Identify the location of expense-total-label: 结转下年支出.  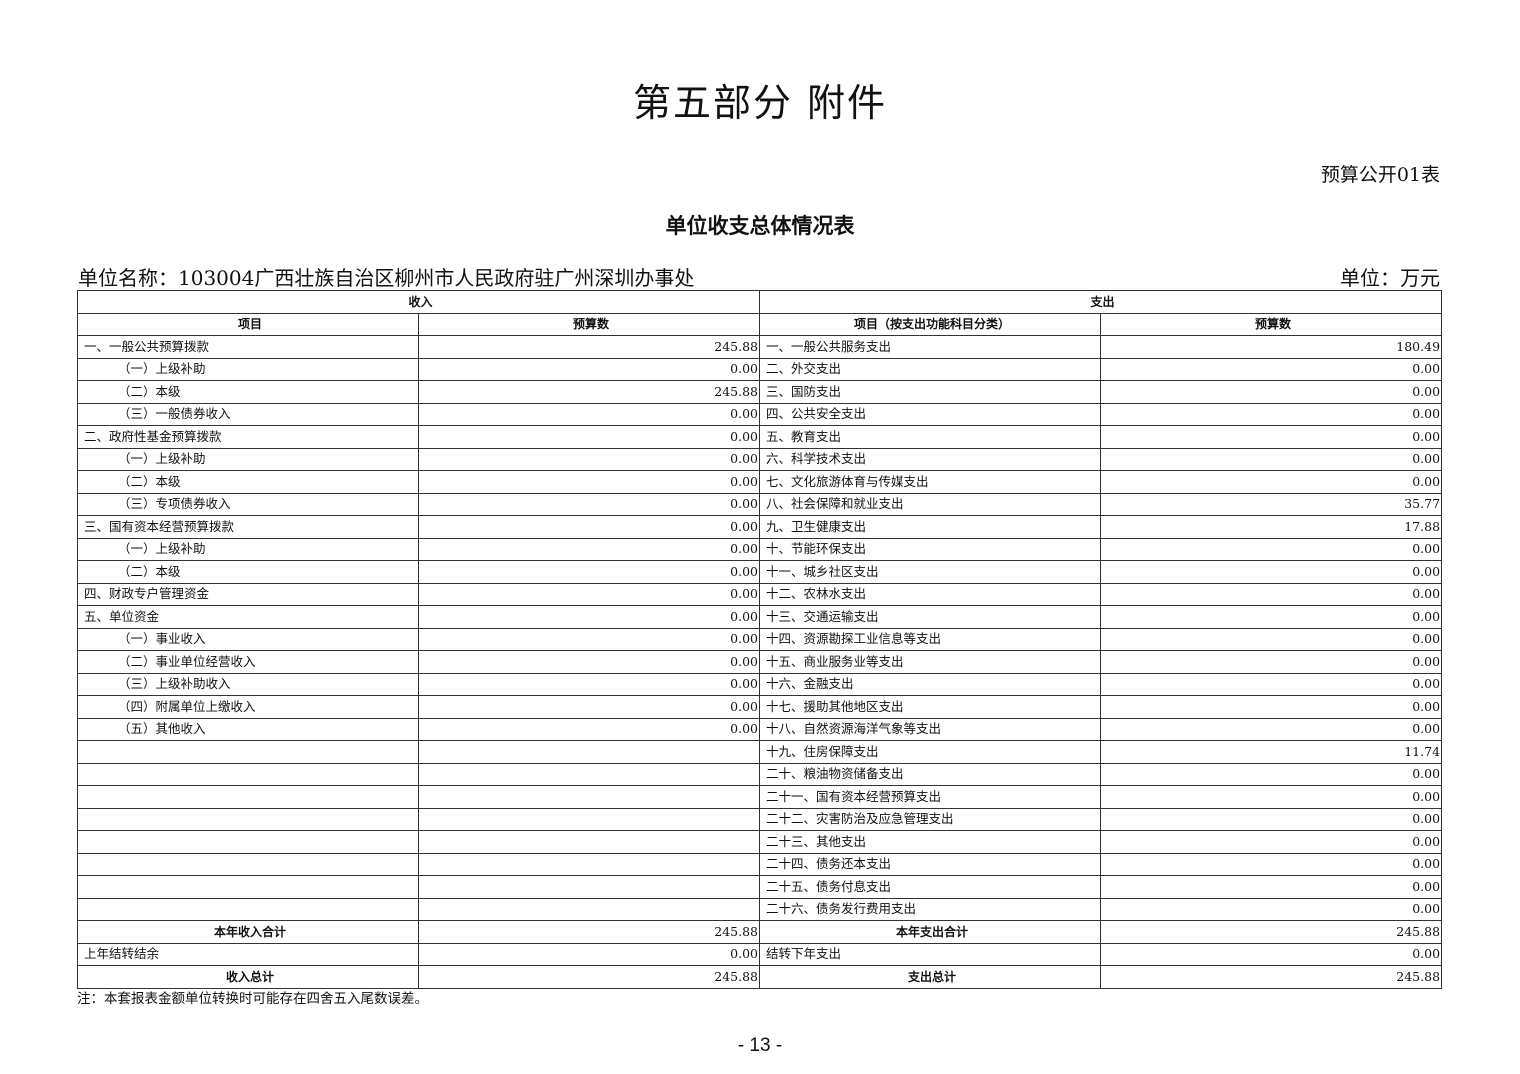
(930, 954).